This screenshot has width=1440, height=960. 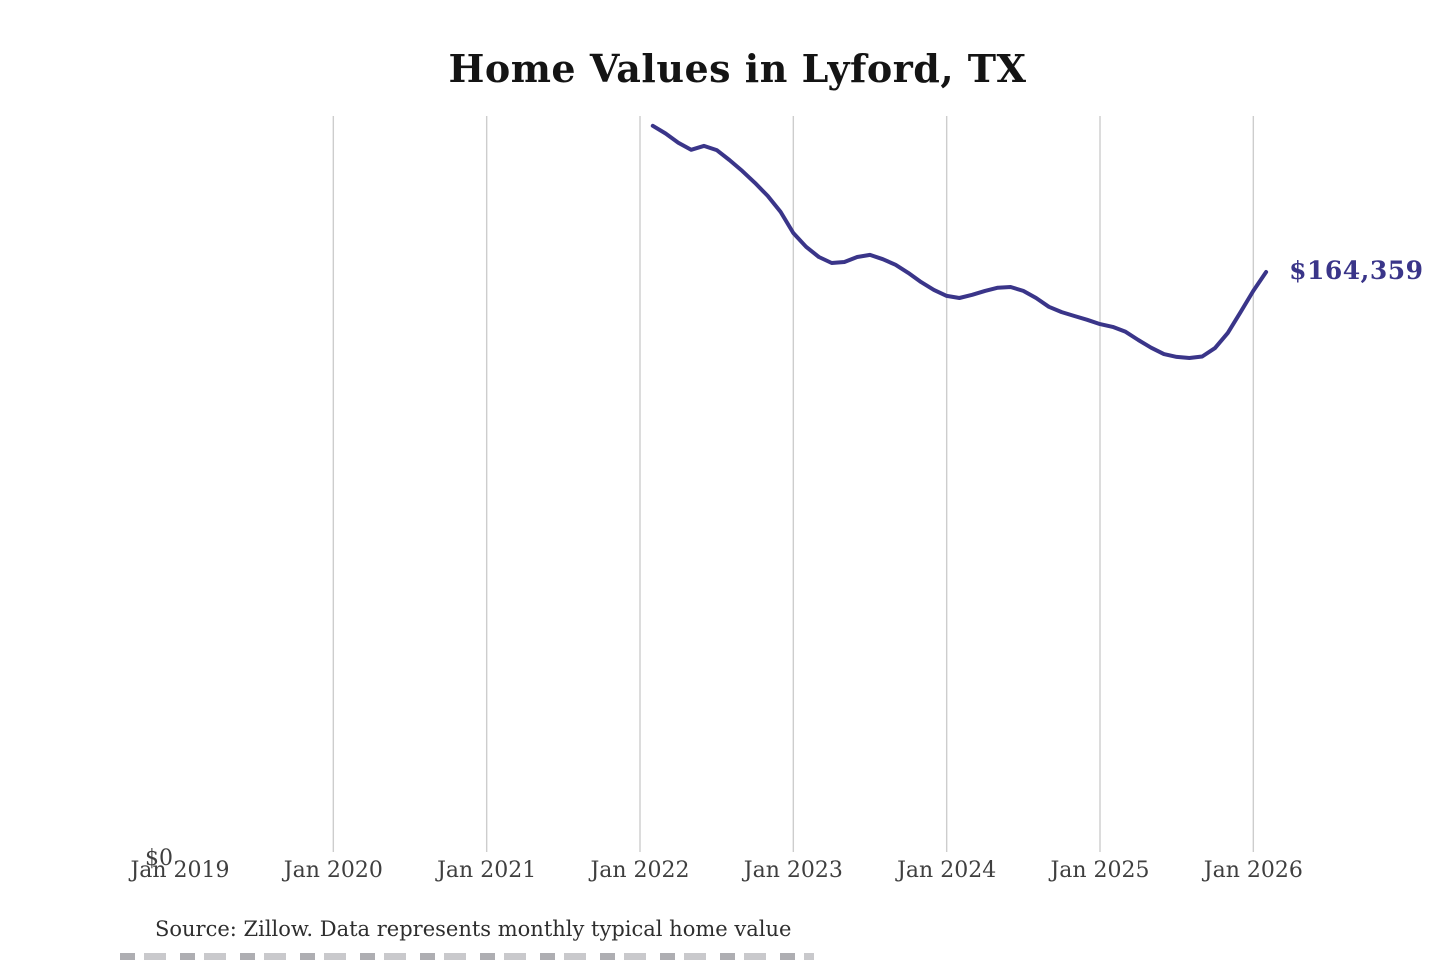 I want to click on chart-title: Home Values in Lyford, TX, so click(x=737, y=68).